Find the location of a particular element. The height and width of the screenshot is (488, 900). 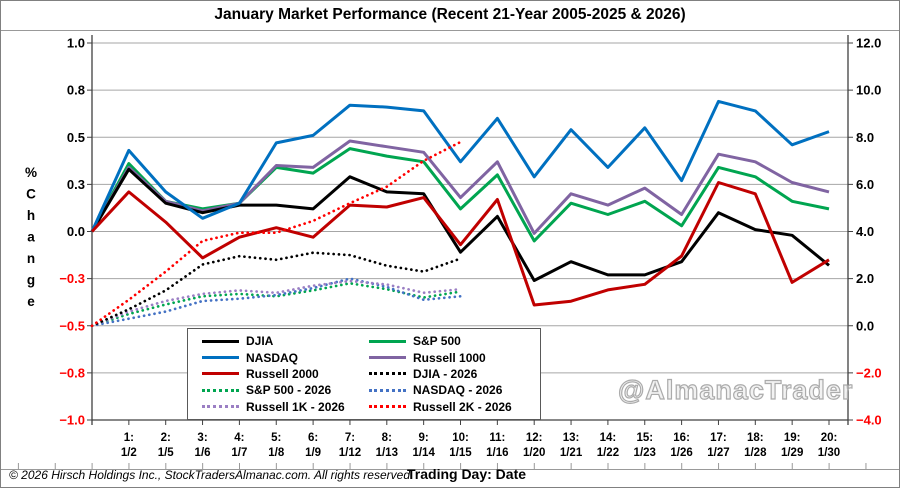

x-tick-day-label: 16: is located at coordinates (681, 438).